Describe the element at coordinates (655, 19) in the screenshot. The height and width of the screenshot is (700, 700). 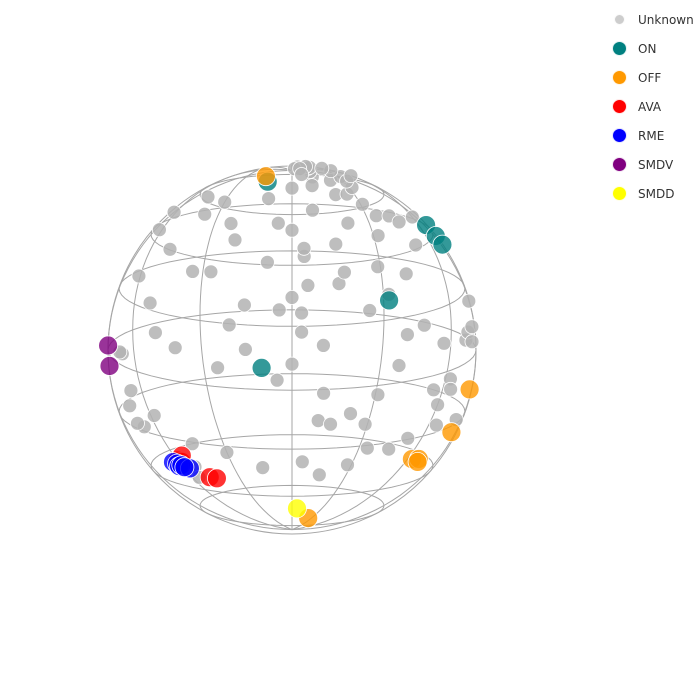
I see `legend-item-unknown: Unknown` at that location.